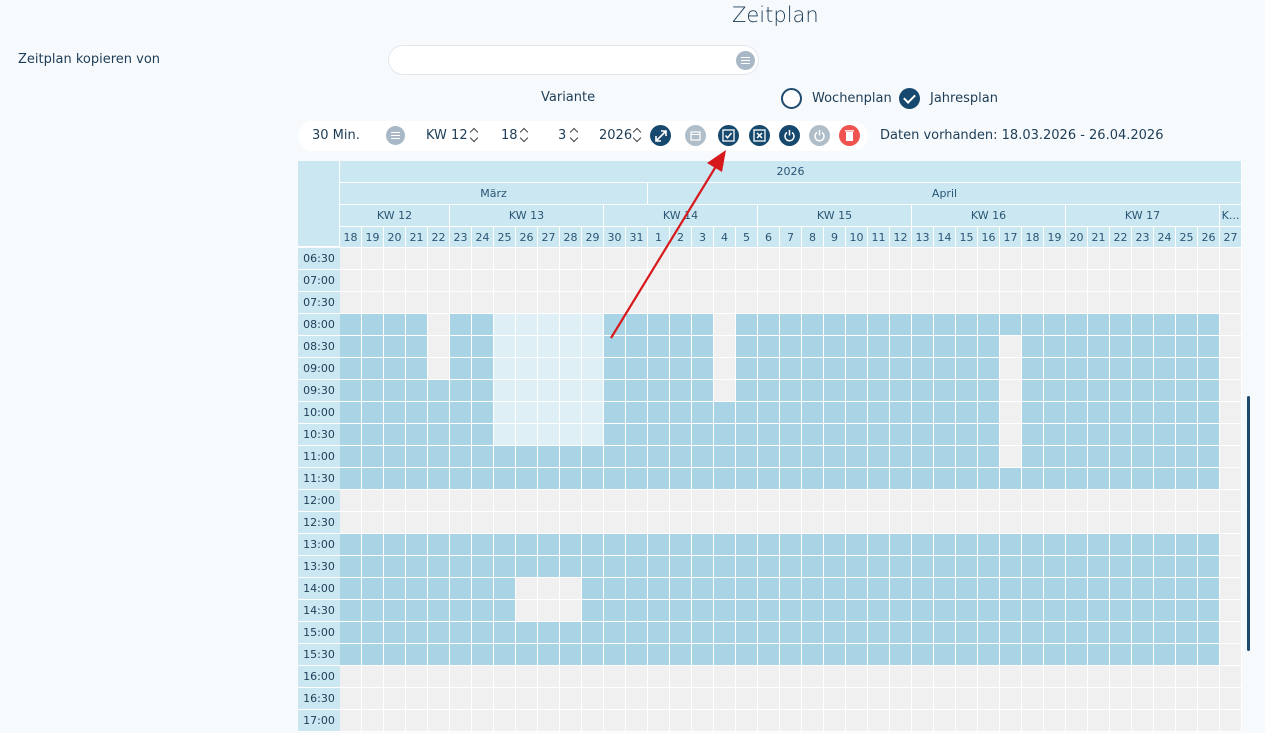  I want to click on year-field: 2026, so click(616, 135).